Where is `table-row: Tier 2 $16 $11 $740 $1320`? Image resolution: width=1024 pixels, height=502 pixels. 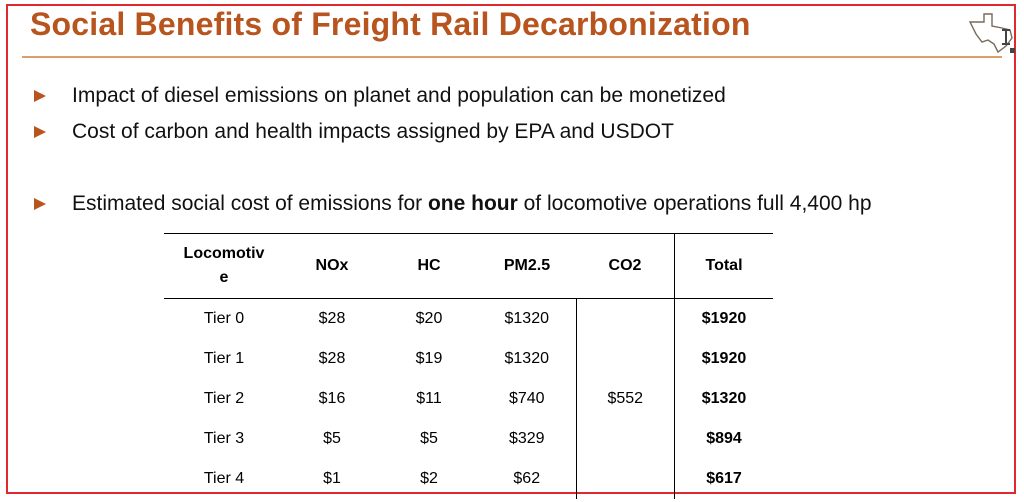 table-row: Tier 2 $16 $11 $740 $1320 is located at coordinates (468, 399).